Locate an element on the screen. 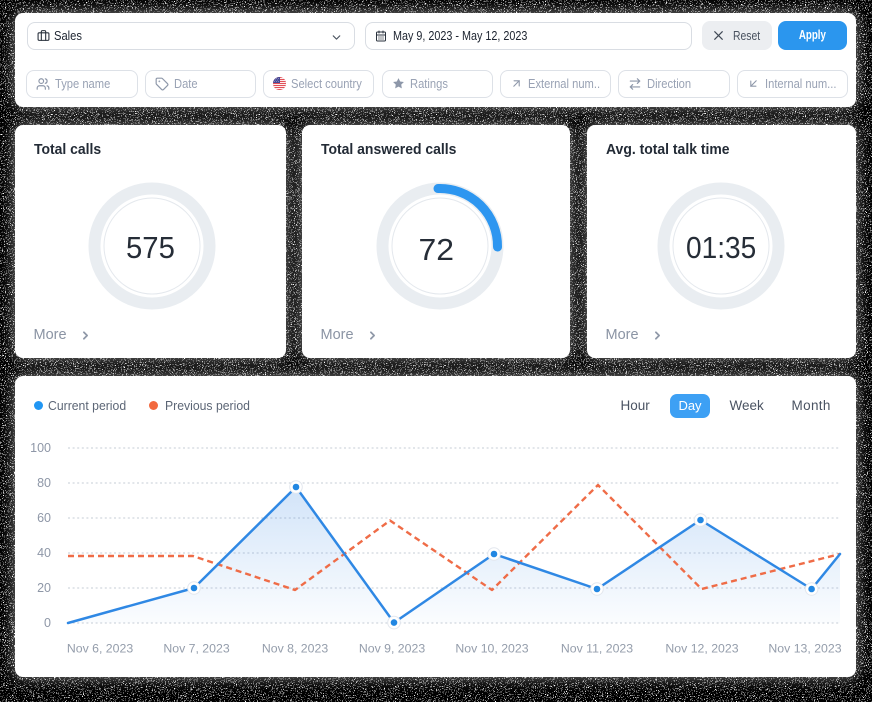 This screenshot has height=702, width=872. svg-text: Nov 7, 2023 is located at coordinates (196, 649).